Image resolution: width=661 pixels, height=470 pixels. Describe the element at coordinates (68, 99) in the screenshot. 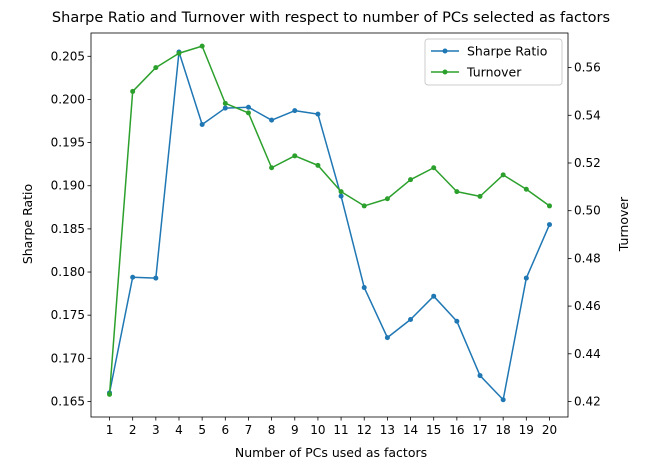

I see `y-left-tick-label: 0.200` at that location.